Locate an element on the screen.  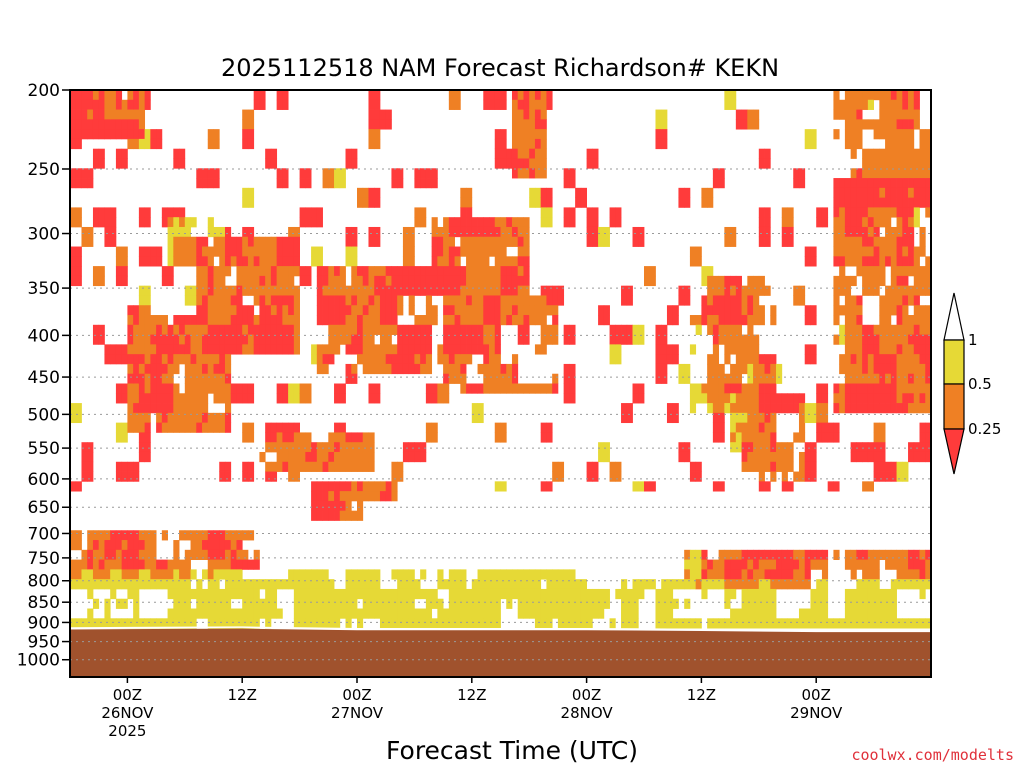
x-tick-label: 28NOV is located at coordinates (587, 713).